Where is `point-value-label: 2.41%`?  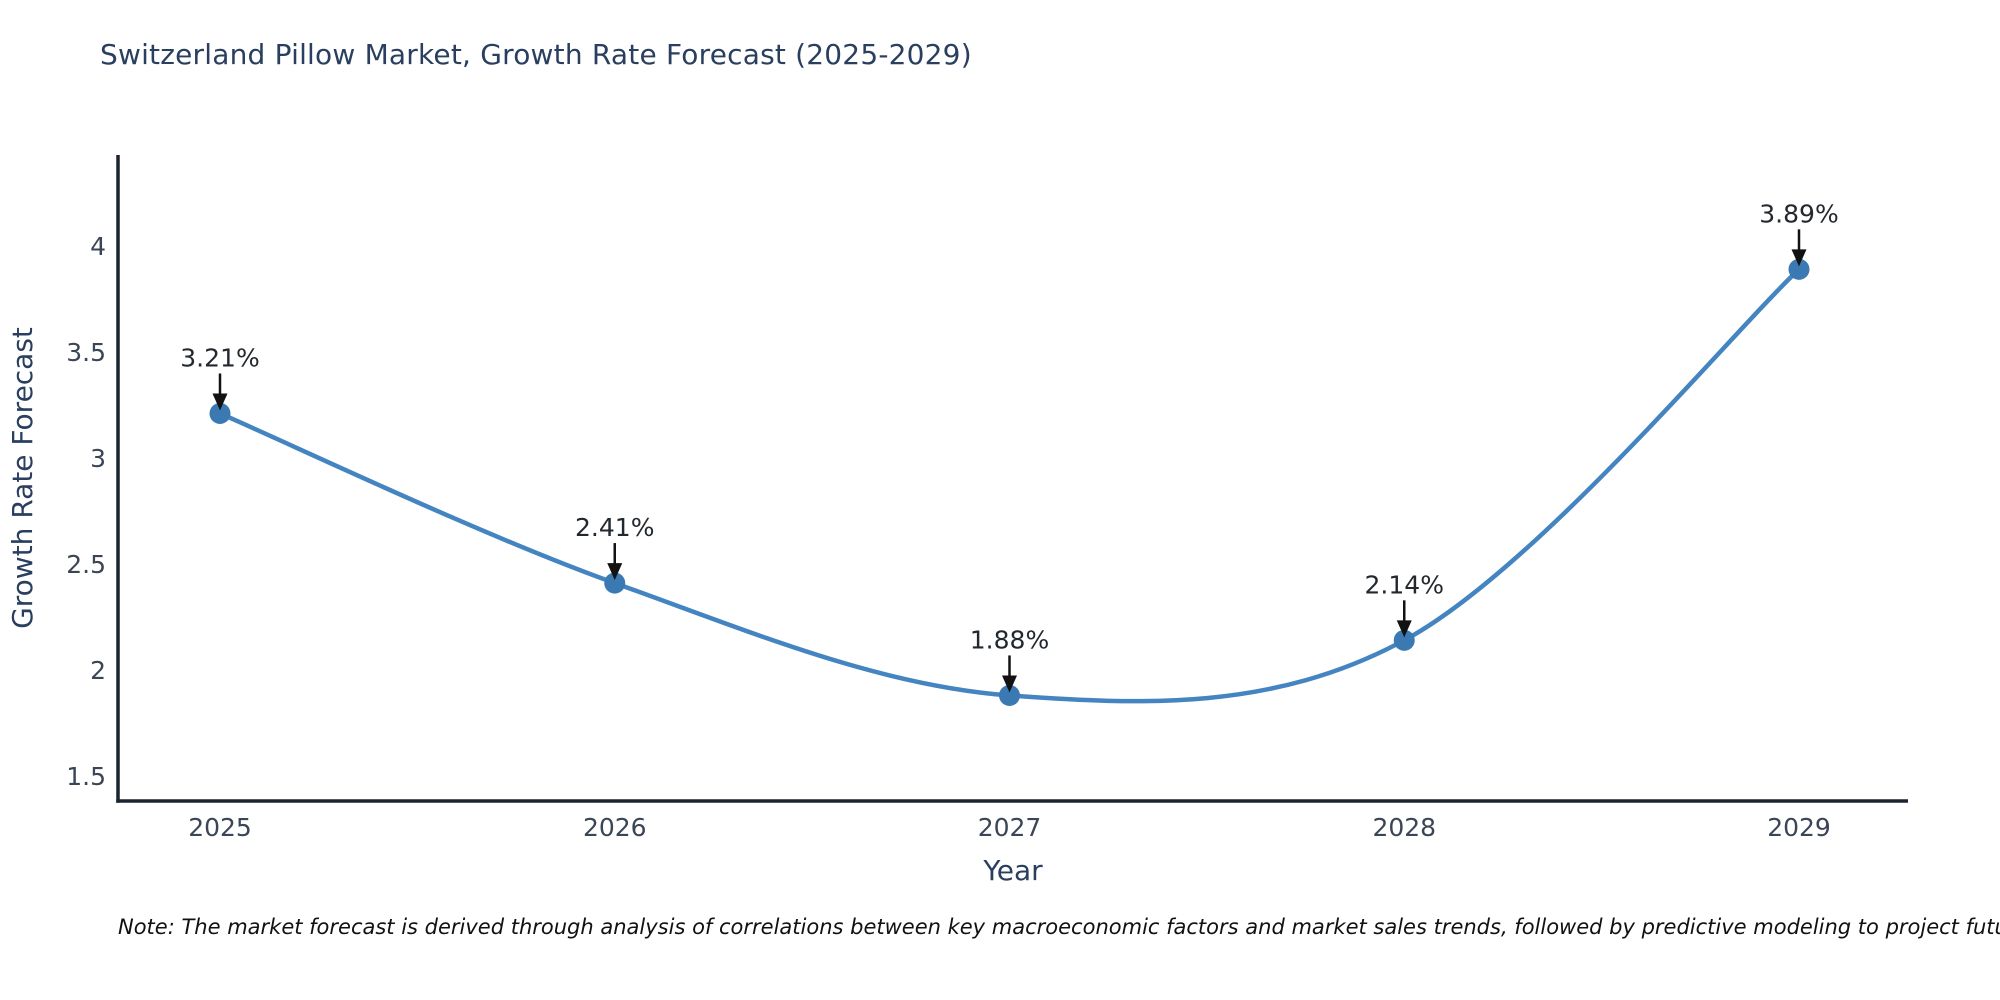 point-value-label: 2.41% is located at coordinates (614, 527).